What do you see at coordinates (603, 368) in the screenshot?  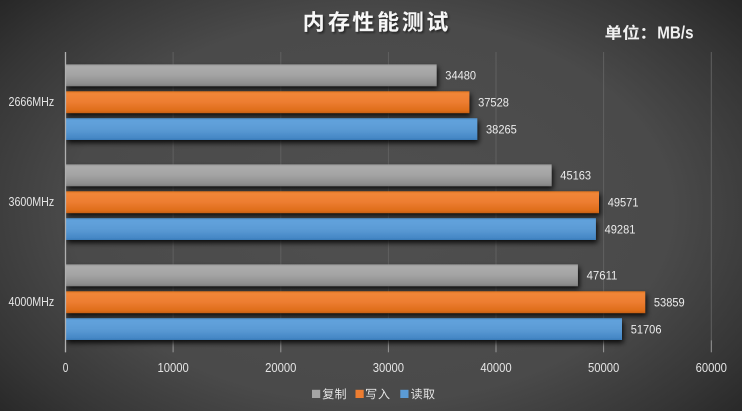 I see `svg-text: 50000` at bounding box center [603, 368].